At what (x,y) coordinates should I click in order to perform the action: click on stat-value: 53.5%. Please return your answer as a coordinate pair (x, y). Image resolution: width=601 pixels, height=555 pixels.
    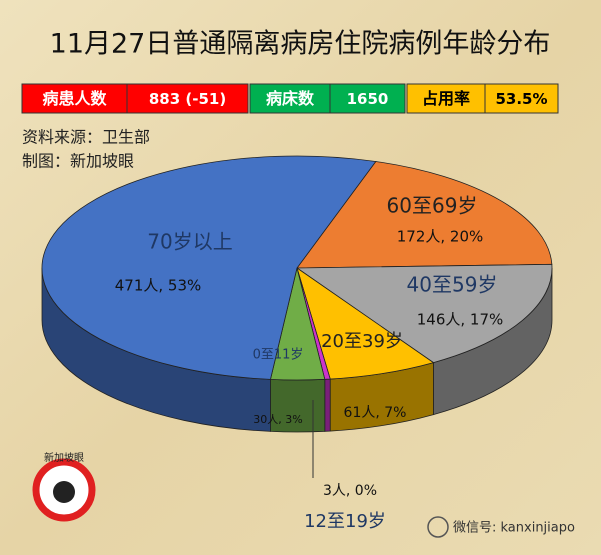
    Looking at the image, I should click on (521, 99).